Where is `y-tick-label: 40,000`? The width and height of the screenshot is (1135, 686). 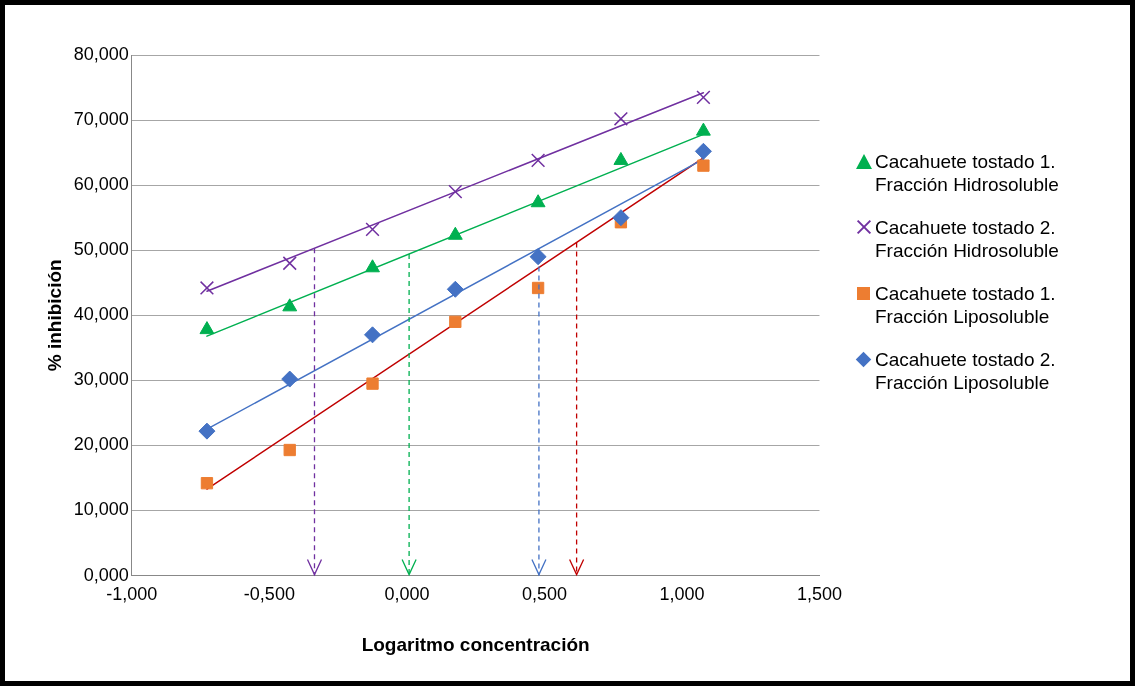 y-tick-label: 40,000 is located at coordinates (101, 314).